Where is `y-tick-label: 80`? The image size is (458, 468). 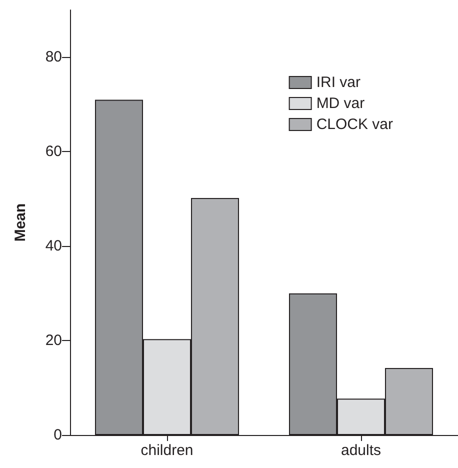
y-tick-label: 80 is located at coordinates (53, 57).